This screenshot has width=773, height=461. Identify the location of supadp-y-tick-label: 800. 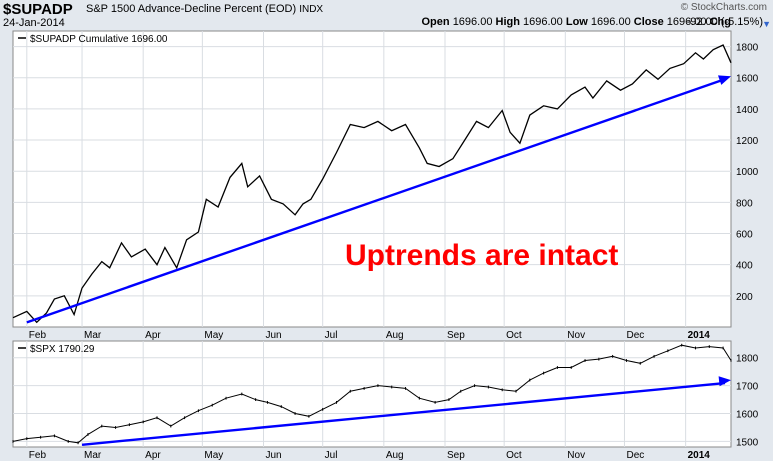
(744, 203).